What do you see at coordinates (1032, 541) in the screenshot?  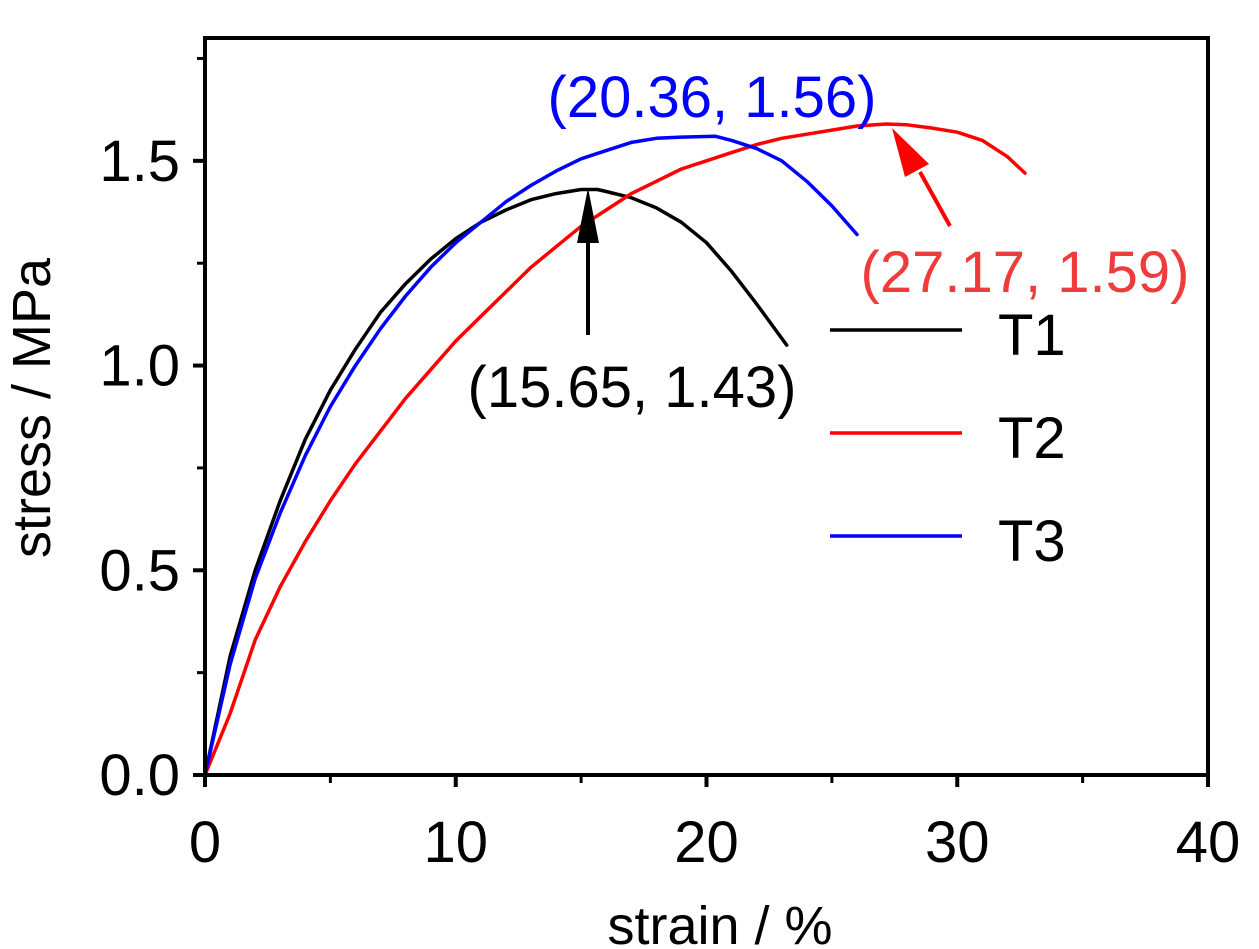 I see `legend-label-t3: T3` at bounding box center [1032, 541].